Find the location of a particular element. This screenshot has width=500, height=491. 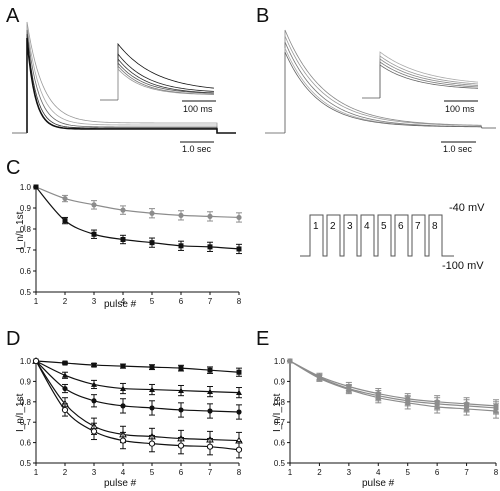

traces-panel-b is located at coordinates (380, 81).